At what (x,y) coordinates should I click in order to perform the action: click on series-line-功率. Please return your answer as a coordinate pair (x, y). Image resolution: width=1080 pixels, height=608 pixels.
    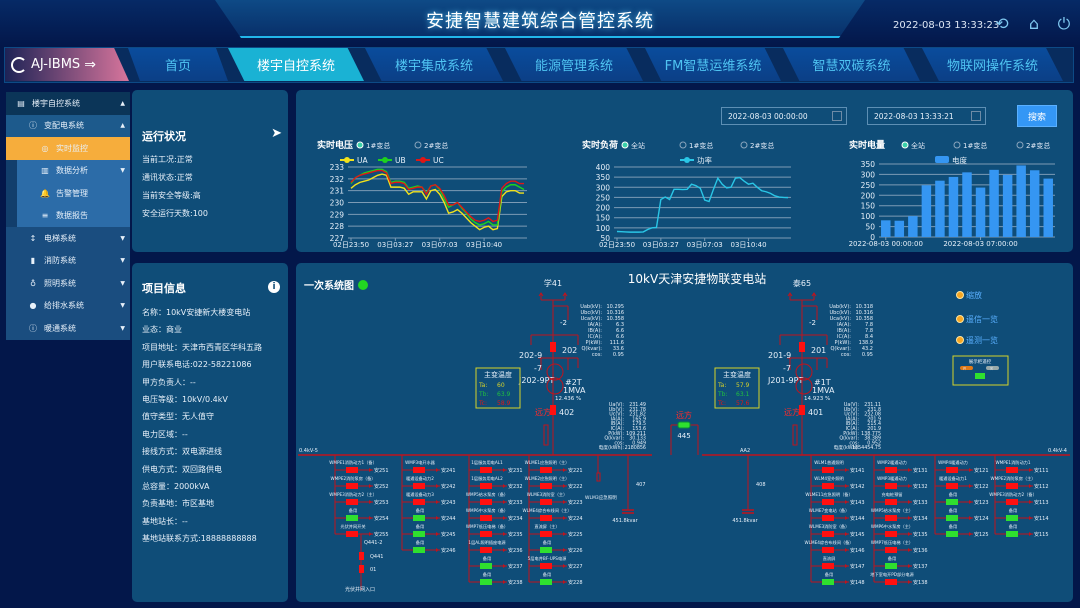
    Looking at the image, I should click on (702, 204).